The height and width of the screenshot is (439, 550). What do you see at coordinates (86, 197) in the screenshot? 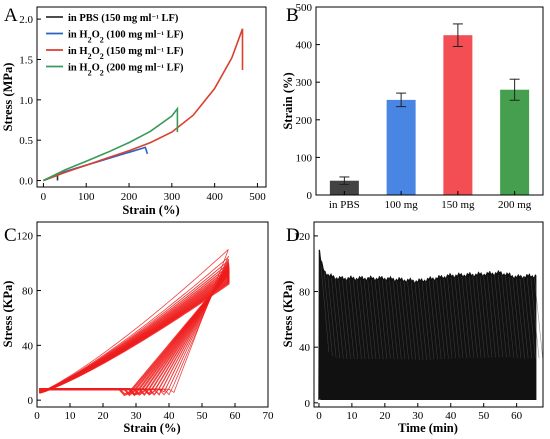
I see `panel-a-xtick-label: 100` at bounding box center [86, 197].